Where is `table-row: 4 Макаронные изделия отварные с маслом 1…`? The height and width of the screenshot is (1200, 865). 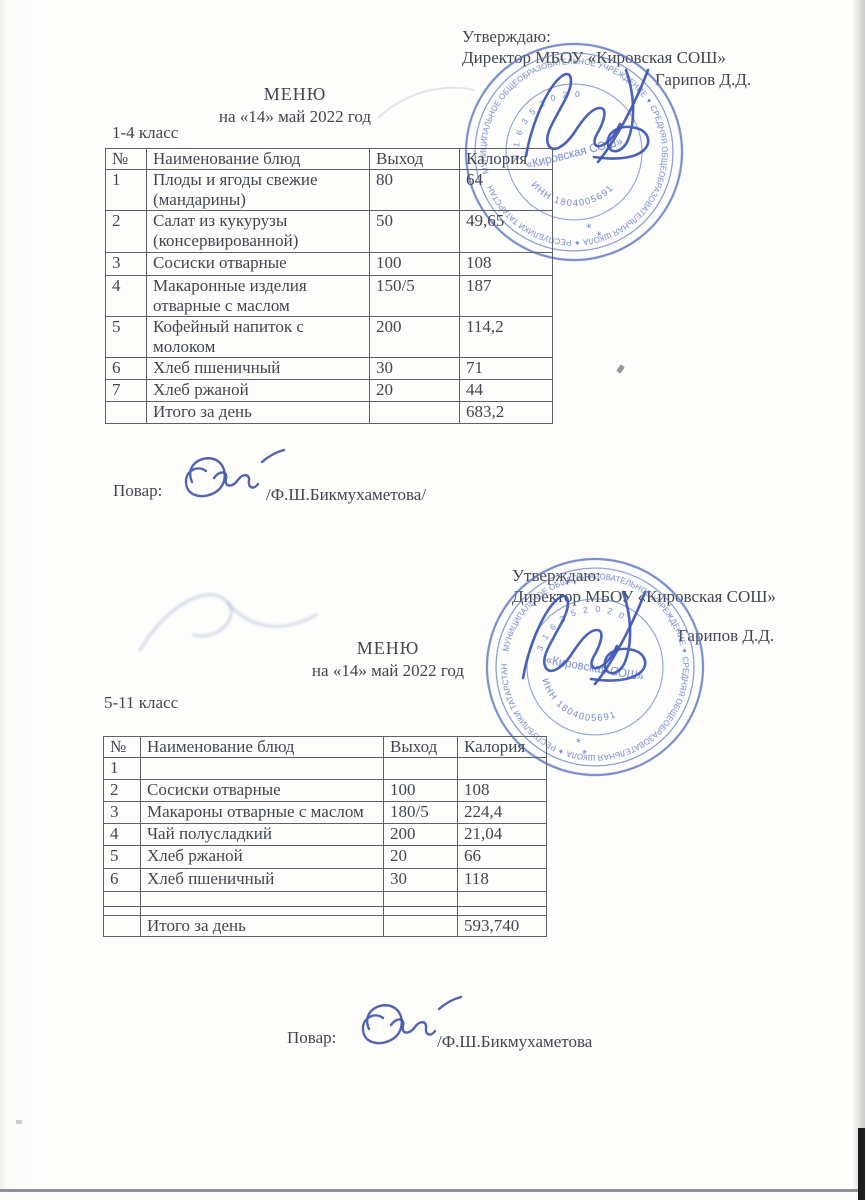 table-row: 4 Макаронные изделия отварные с маслом 1… is located at coordinates (329, 296).